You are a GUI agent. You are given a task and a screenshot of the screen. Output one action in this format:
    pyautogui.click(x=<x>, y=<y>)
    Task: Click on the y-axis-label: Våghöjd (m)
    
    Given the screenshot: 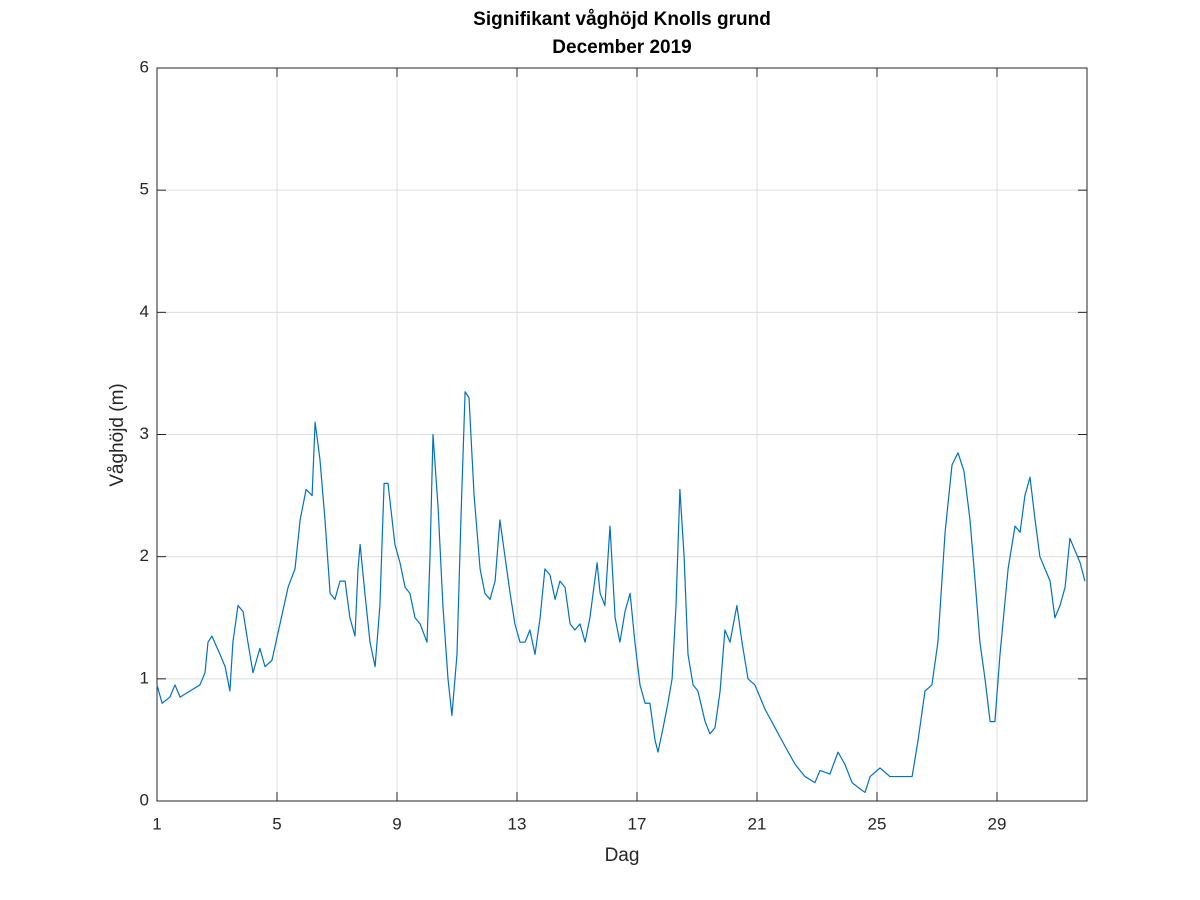 What is the action you would take?
    pyautogui.click(x=117, y=435)
    